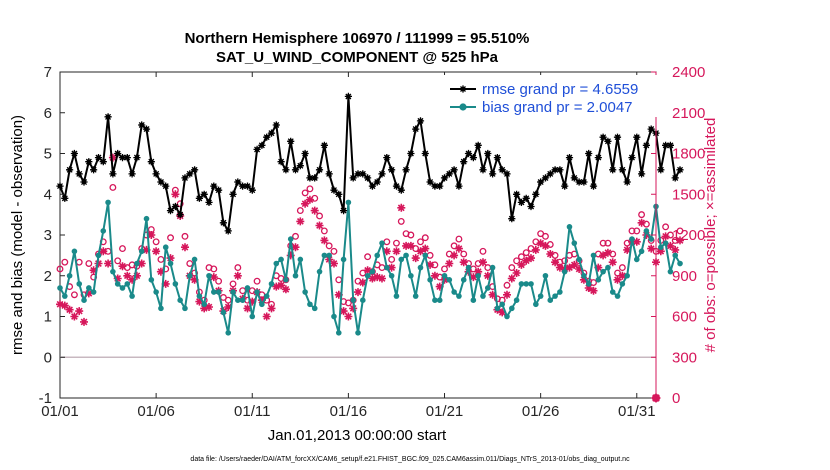  Describe the element at coordinates (560, 89) in the screenshot. I see `legend-rmse-label: rmse grand pr = 4.6559` at that location.